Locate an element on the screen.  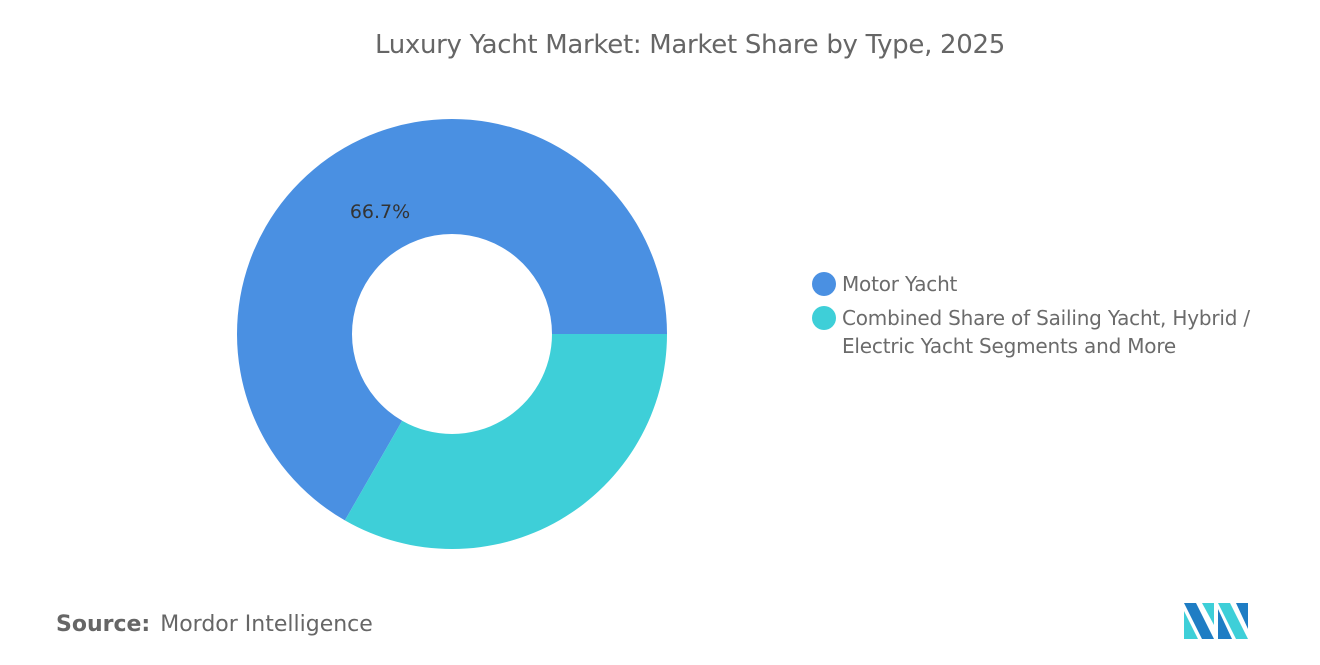
legend-item-motor-yacht: Motor Yacht is located at coordinates (1042, 284).